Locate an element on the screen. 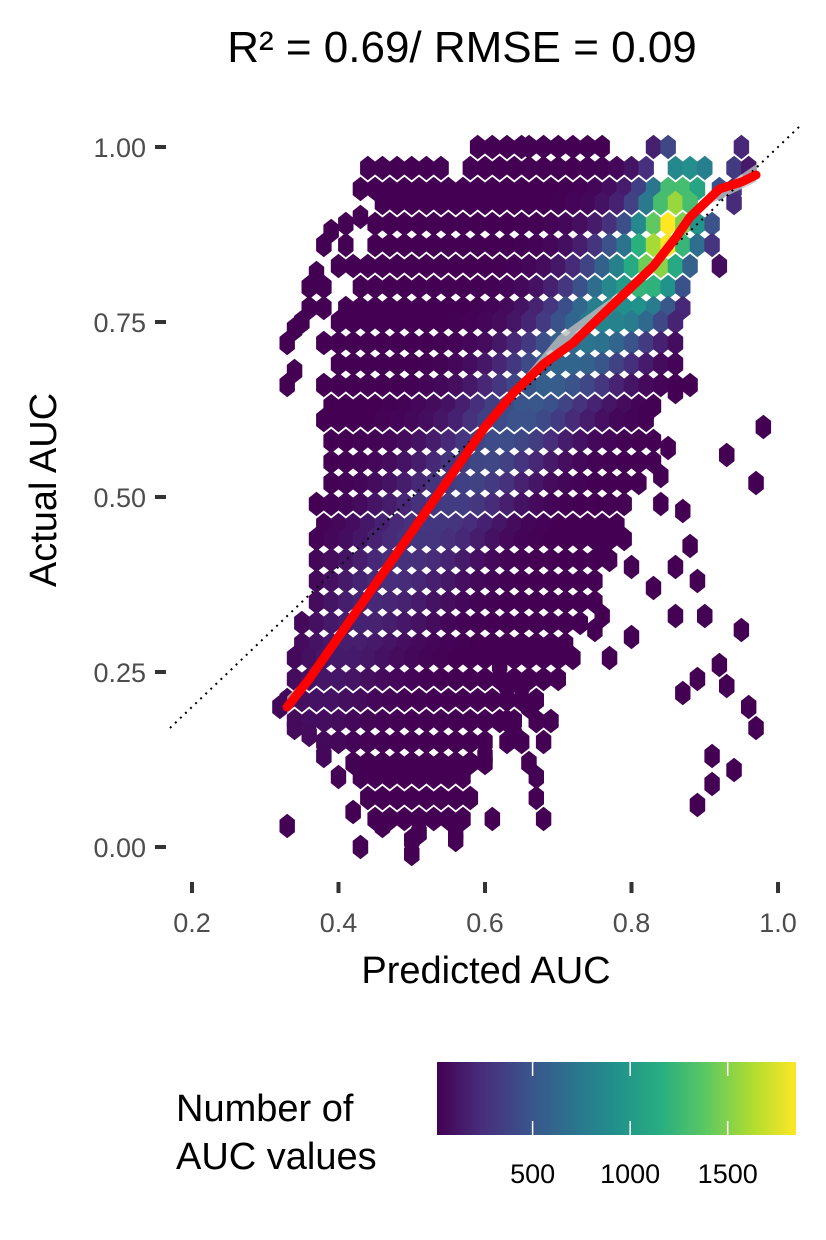 Image resolution: width=826 pixels, height=1240 pixels. y-axis: 0.00 0.25 0.50 0.75 1.00 is located at coordinates (129, 498).